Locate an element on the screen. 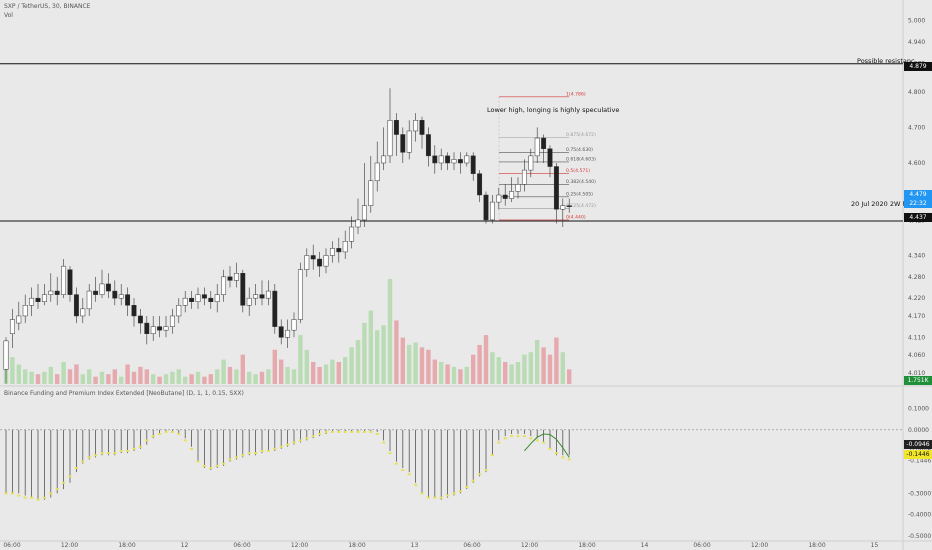 Image resolution: width=932 pixels, height=550 pixels. price-tick-label: 4.010 is located at coordinates (916, 373).